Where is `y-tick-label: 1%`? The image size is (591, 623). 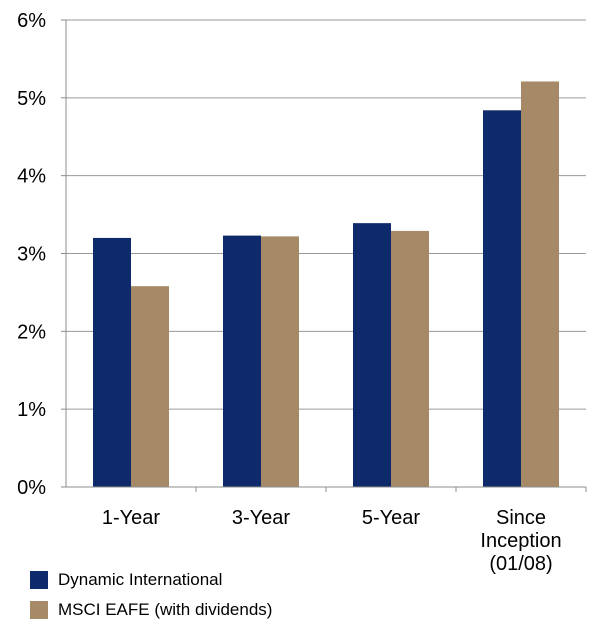 y-tick-label: 1% is located at coordinates (31, 410).